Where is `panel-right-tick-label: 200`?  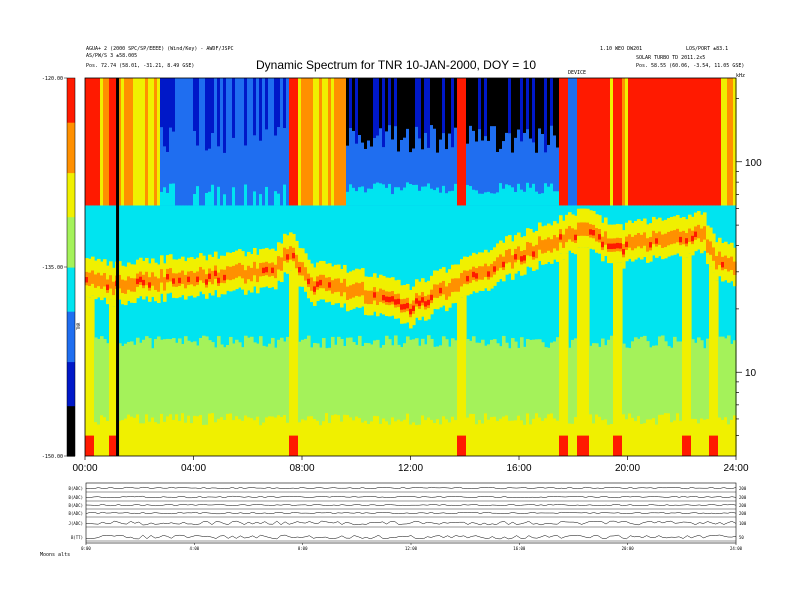 panel-right-tick-label: 200 is located at coordinates (743, 505).